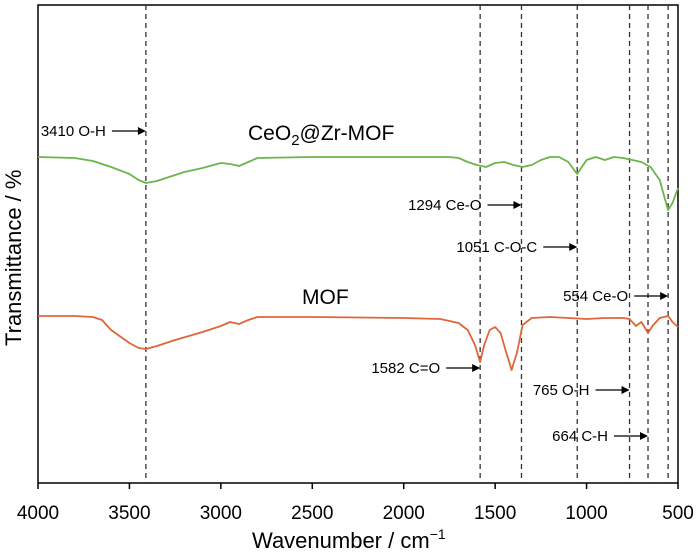 This screenshot has width=700, height=555. Describe the element at coordinates (38, 513) in the screenshot. I see `x-tick-label: 4000` at that location.